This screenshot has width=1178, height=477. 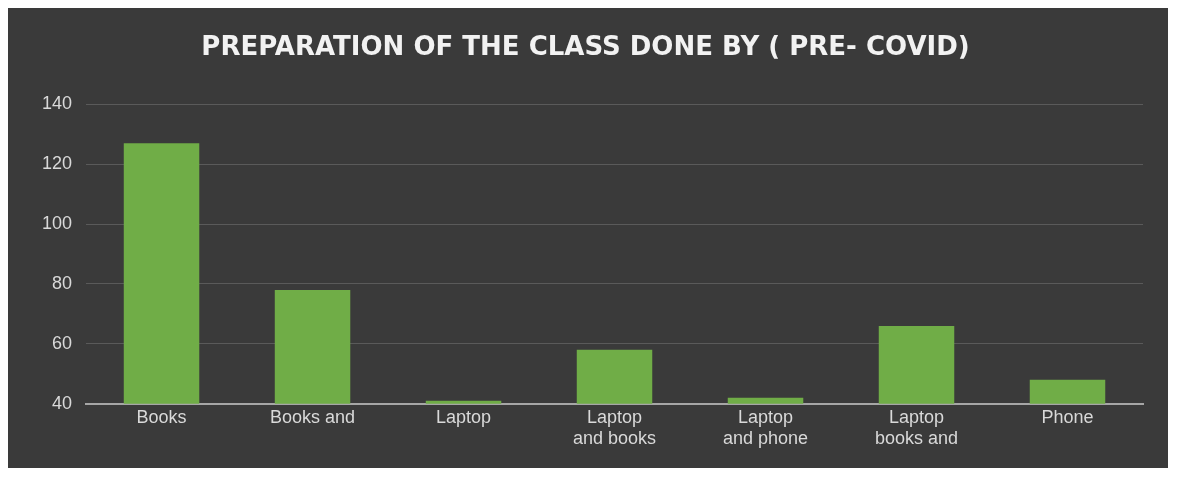 What do you see at coordinates (57, 223) in the screenshot?
I see `y-tick-label: 100` at bounding box center [57, 223].